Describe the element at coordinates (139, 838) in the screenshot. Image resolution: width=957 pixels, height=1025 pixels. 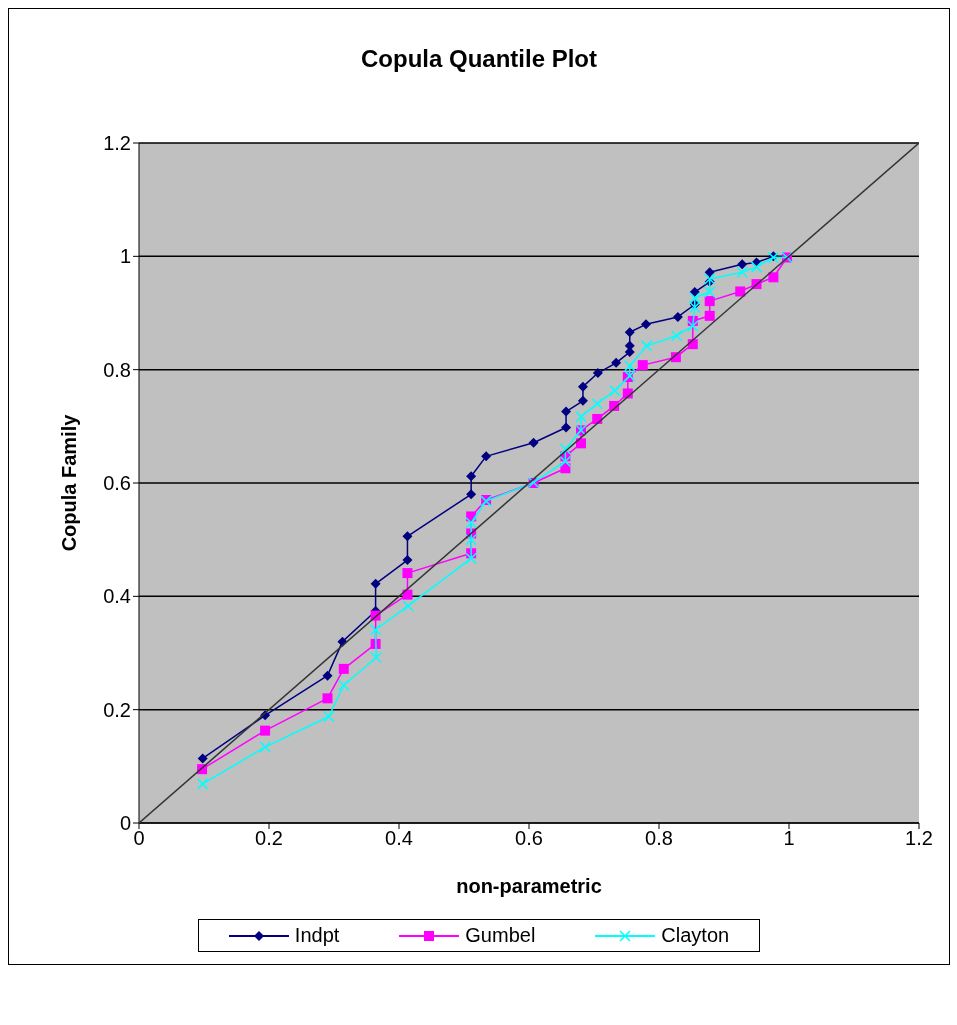
I see `x-tick-label: 0` at that location.